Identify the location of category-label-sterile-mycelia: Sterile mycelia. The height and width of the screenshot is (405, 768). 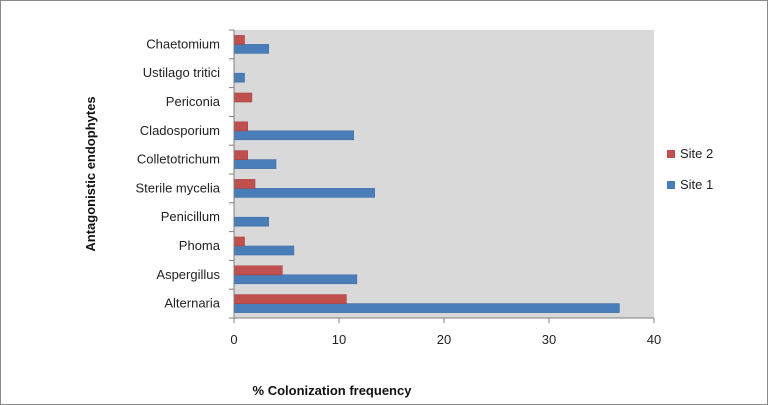
(177, 187).